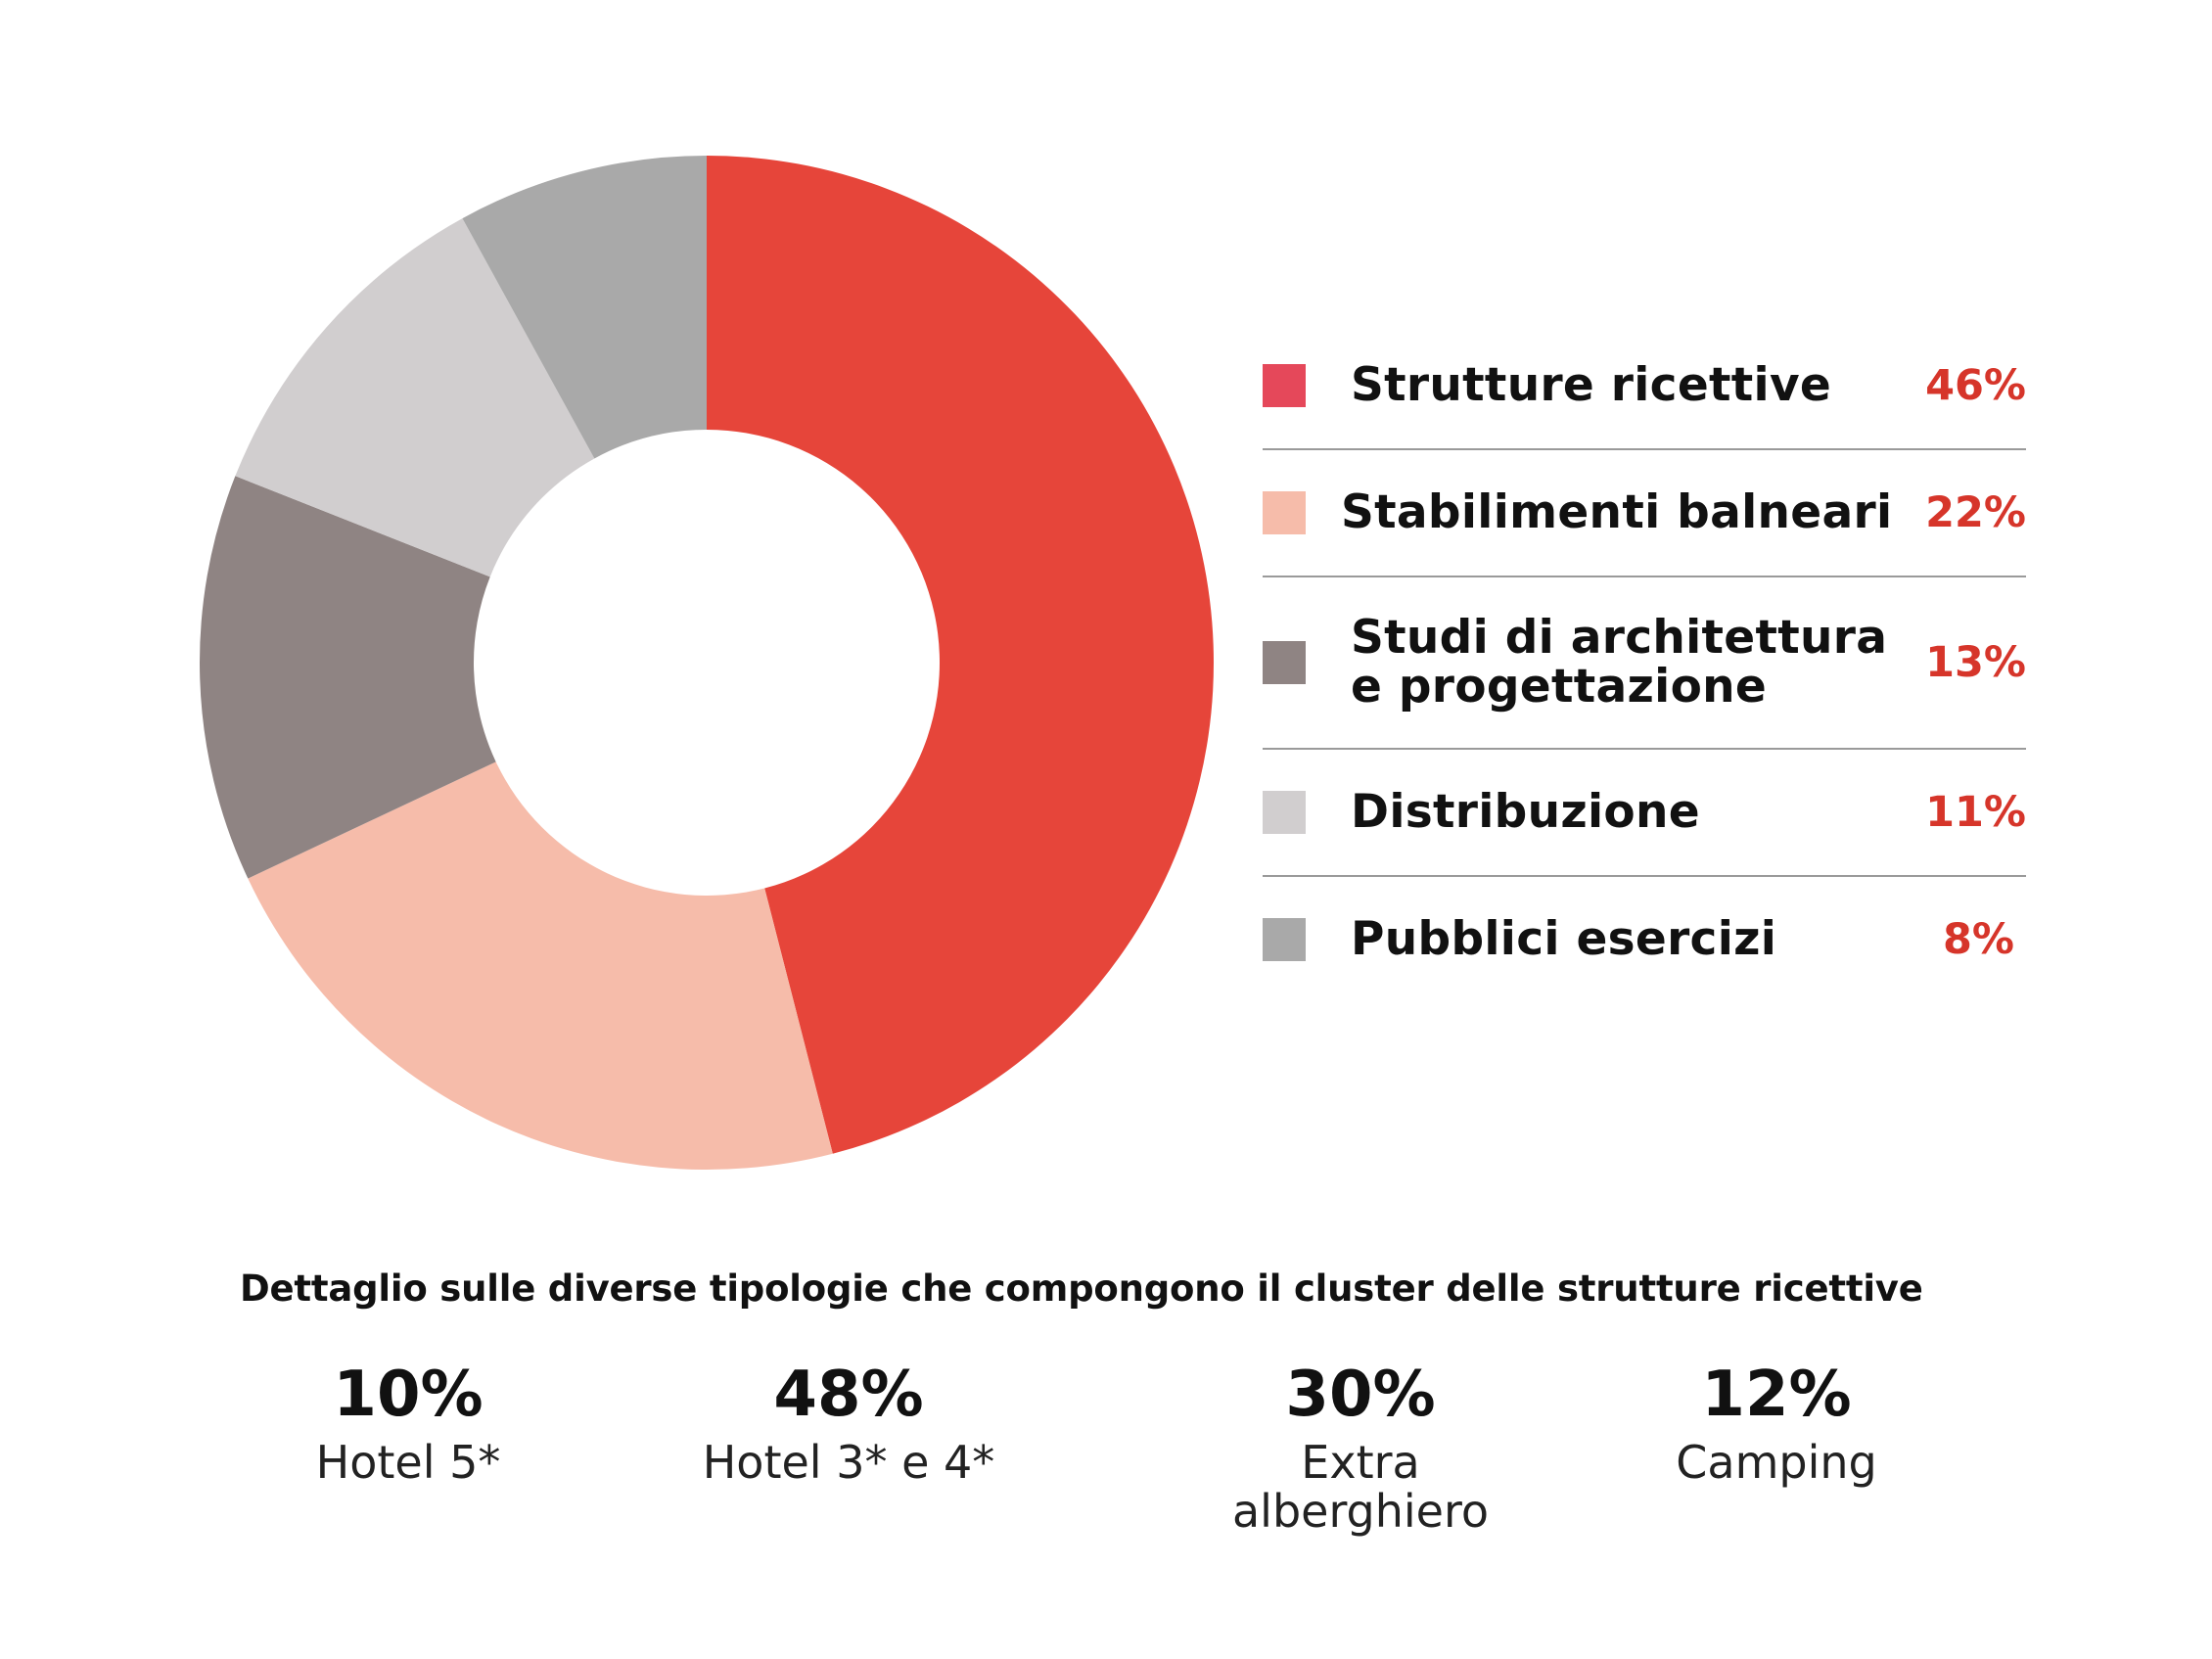 This screenshot has height=1659, width=2212. What do you see at coordinates (540, 965) in the screenshot?
I see `donut-slice-stabilimenti-balneari` at bounding box center [540, 965].